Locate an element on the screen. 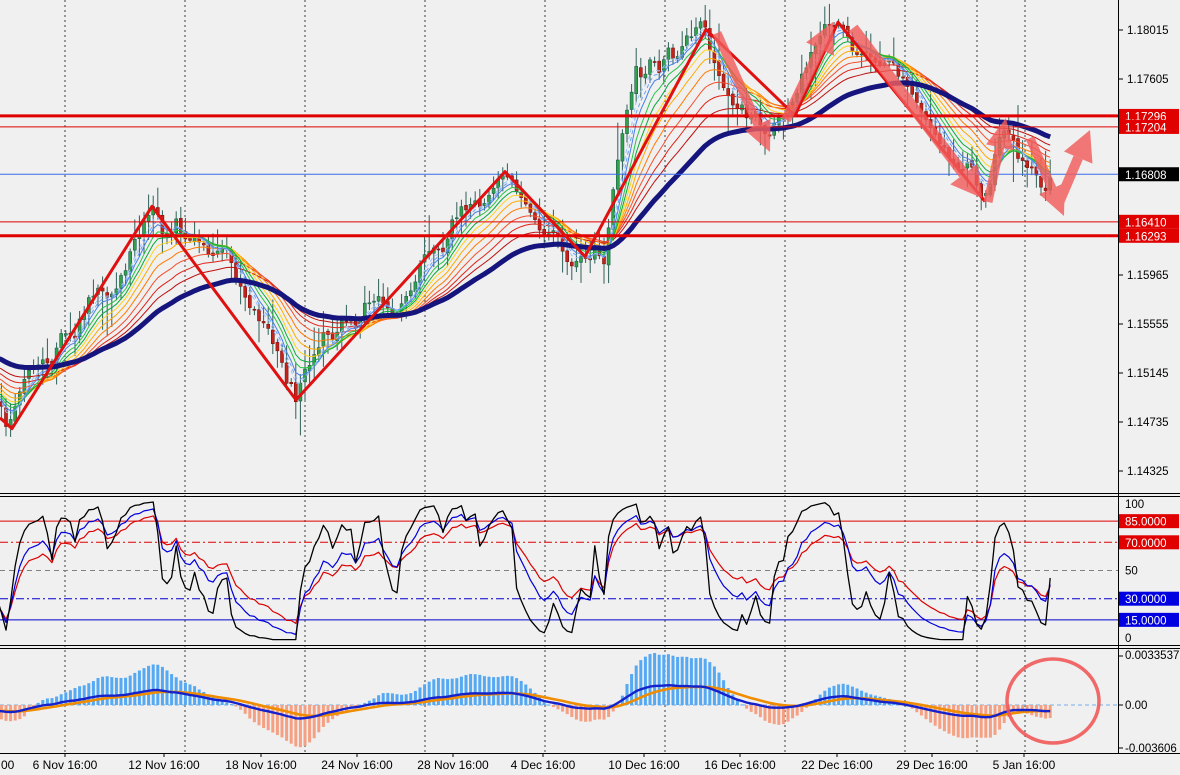 The height and width of the screenshot is (775, 1180). level-price-badge: 1.16410 is located at coordinates (1146, 223).